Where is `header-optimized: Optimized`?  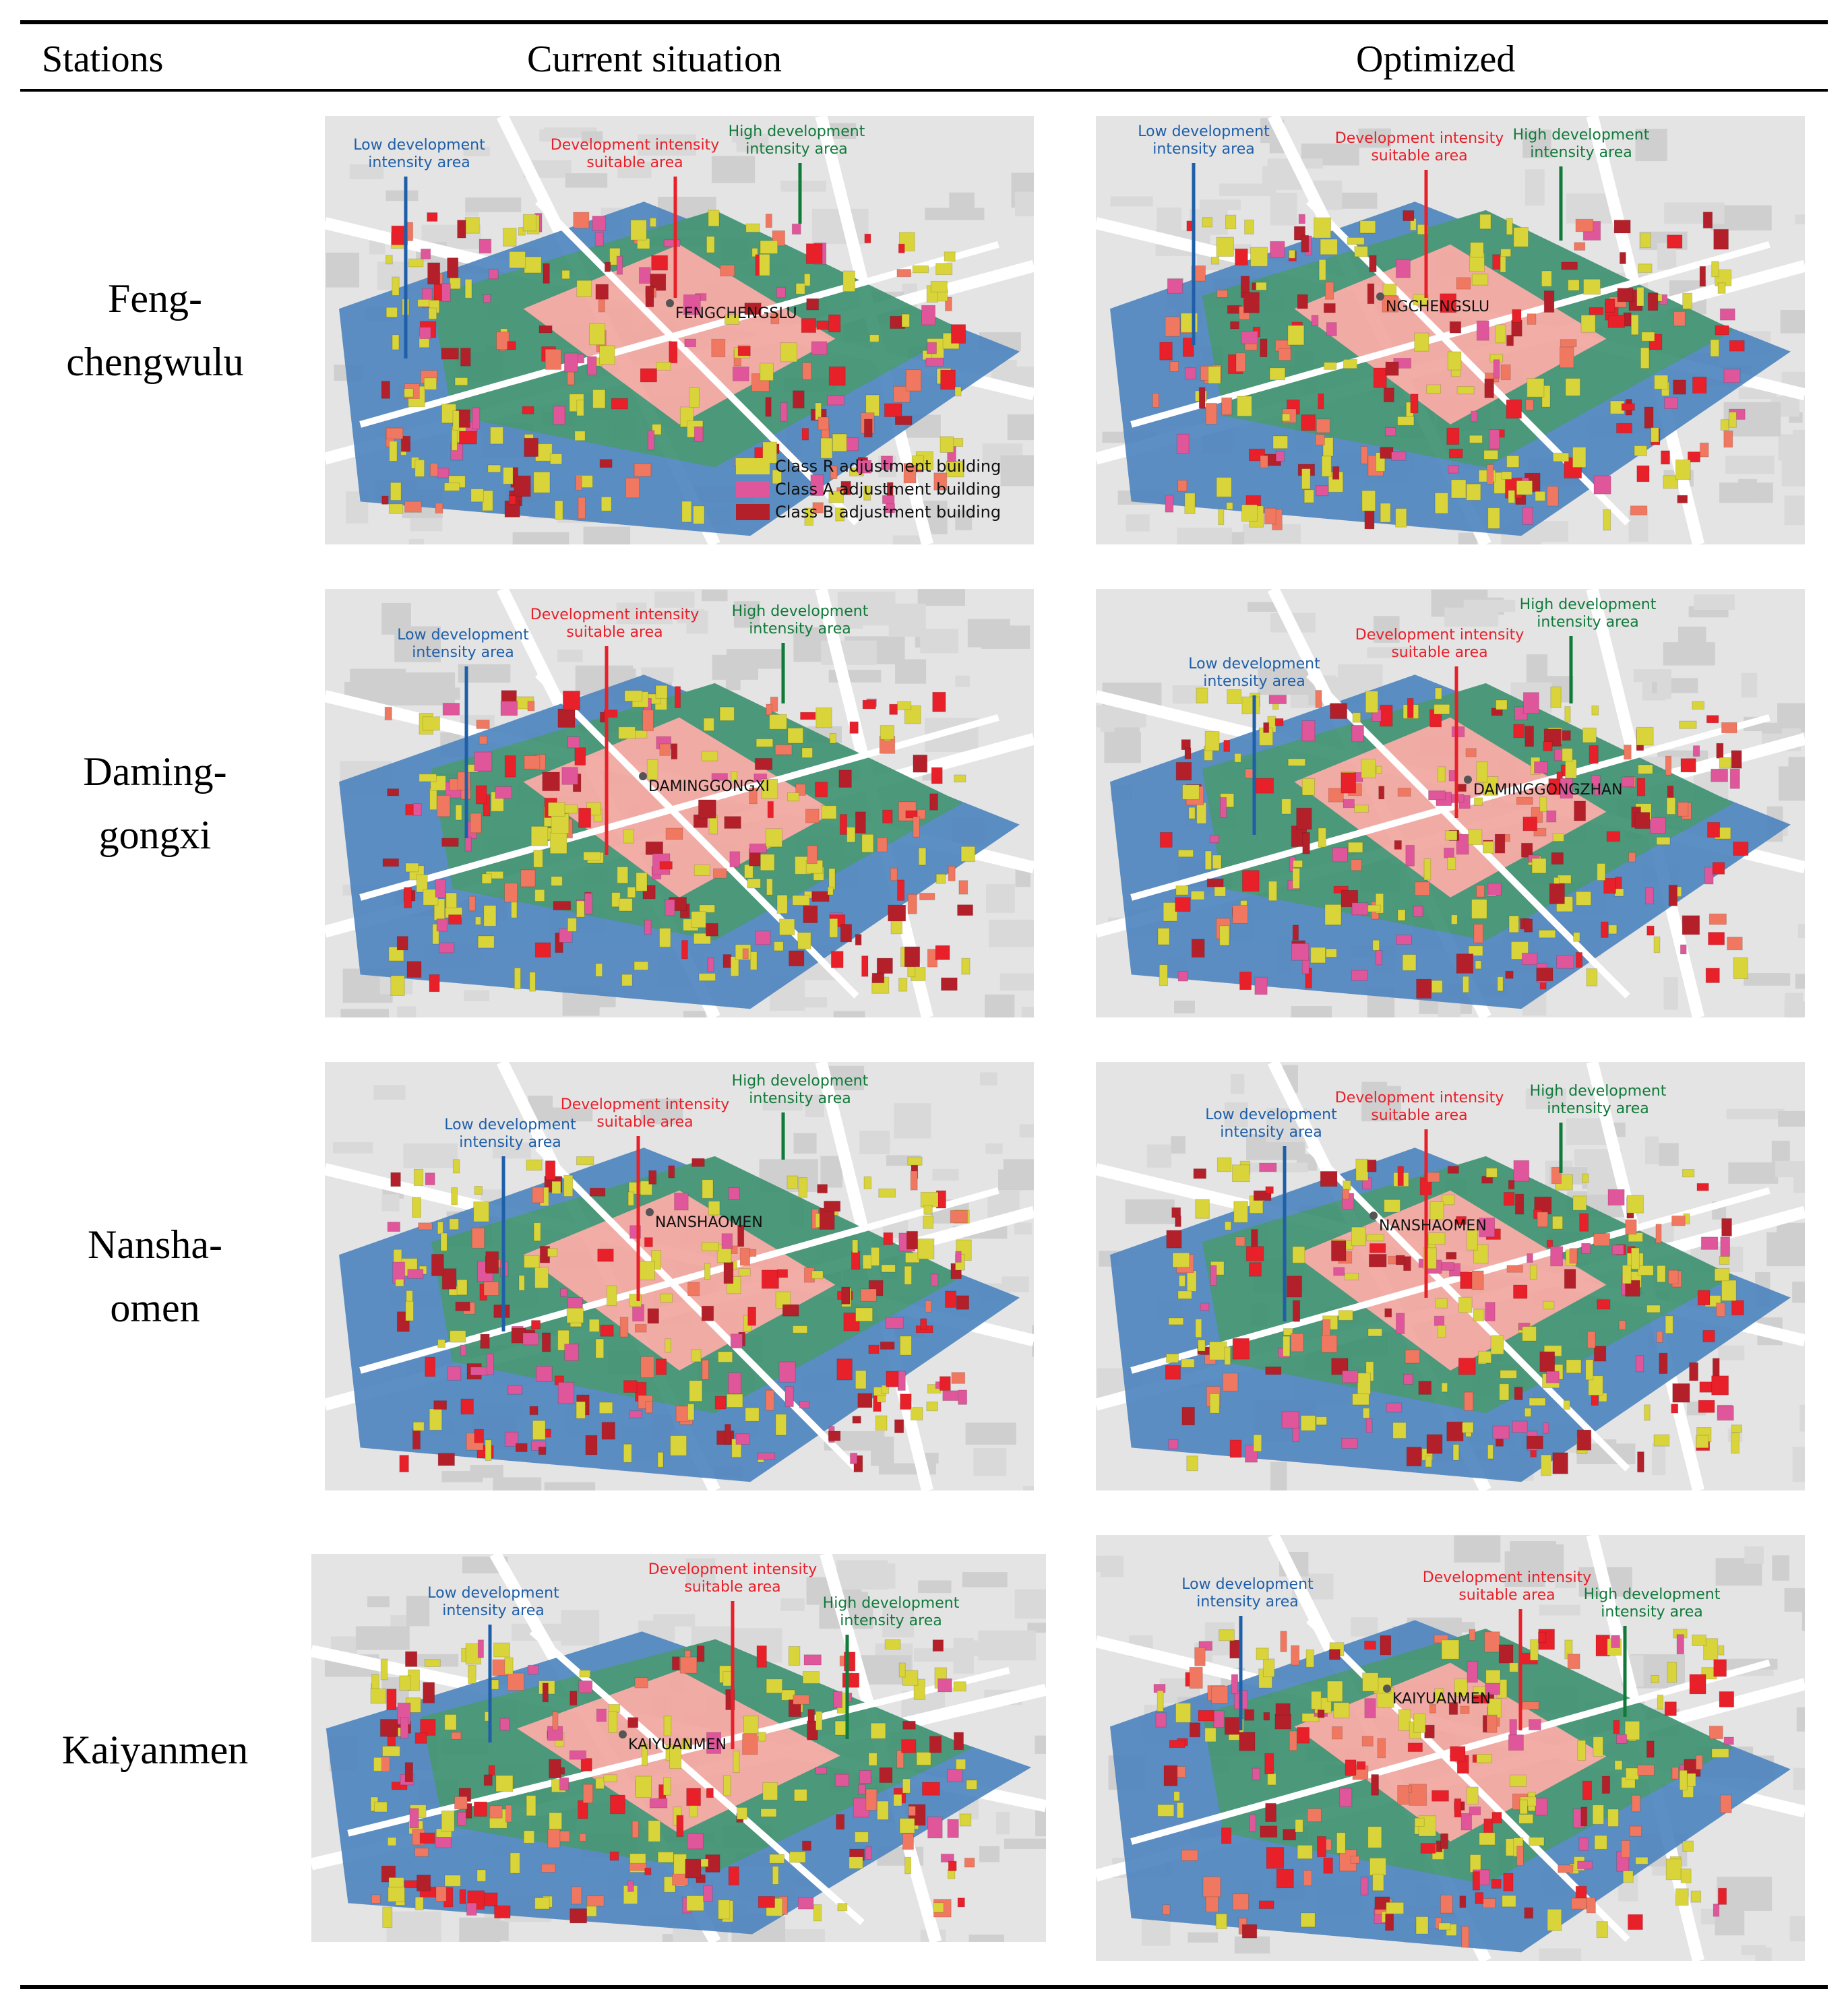 header-optimized: Optimized is located at coordinates (1436, 59).